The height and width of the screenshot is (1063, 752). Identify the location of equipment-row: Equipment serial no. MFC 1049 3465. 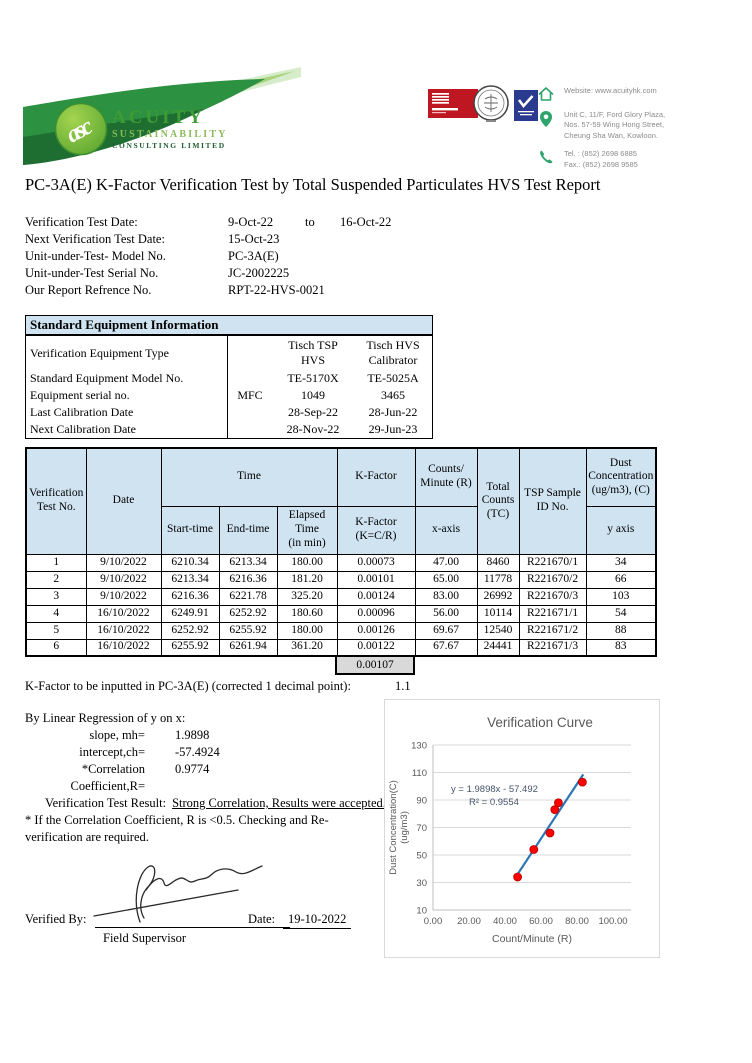
(229, 395).